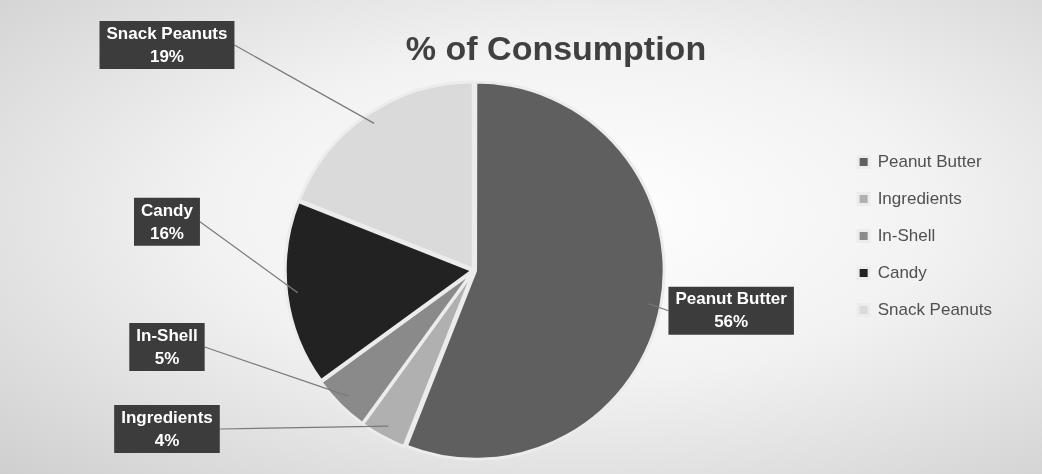 The width and height of the screenshot is (1042, 474). What do you see at coordinates (166, 56) in the screenshot?
I see `data-label: 19%` at bounding box center [166, 56].